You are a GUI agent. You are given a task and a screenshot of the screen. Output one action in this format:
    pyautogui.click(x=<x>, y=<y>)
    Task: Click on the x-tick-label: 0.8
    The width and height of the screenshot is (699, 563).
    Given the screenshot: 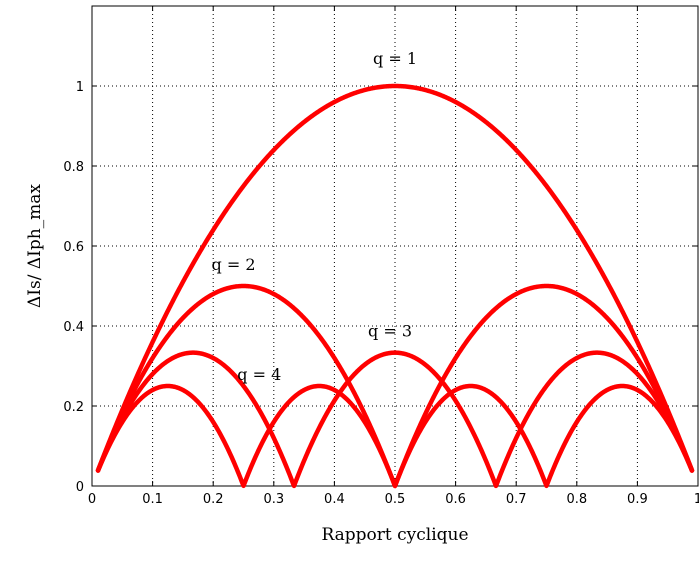 What is the action you would take?
    pyautogui.click(x=576, y=499)
    